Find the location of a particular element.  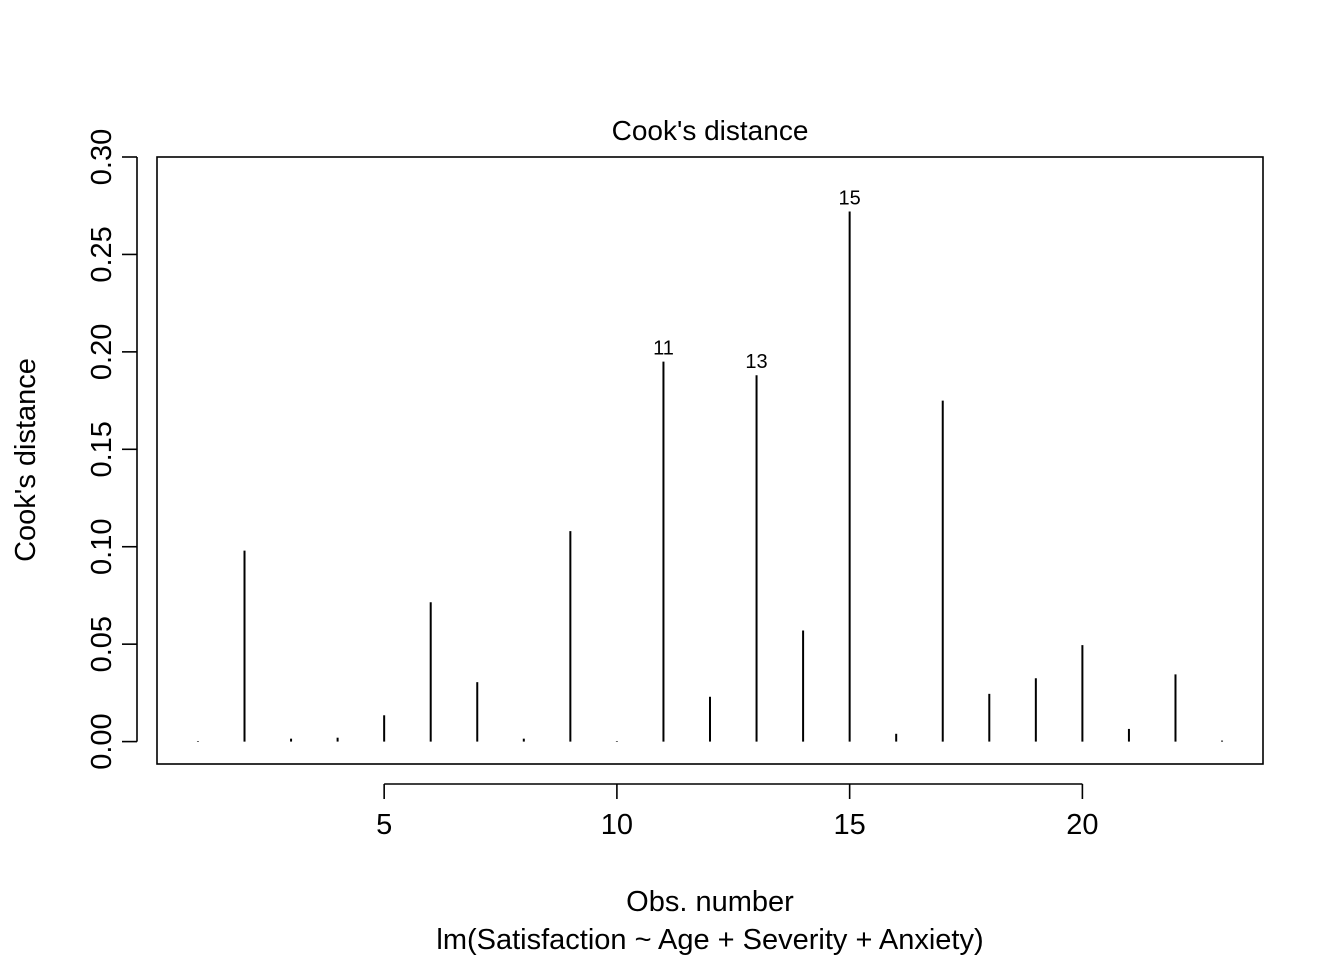

point-label-obs-15: 15 is located at coordinates (850, 199).